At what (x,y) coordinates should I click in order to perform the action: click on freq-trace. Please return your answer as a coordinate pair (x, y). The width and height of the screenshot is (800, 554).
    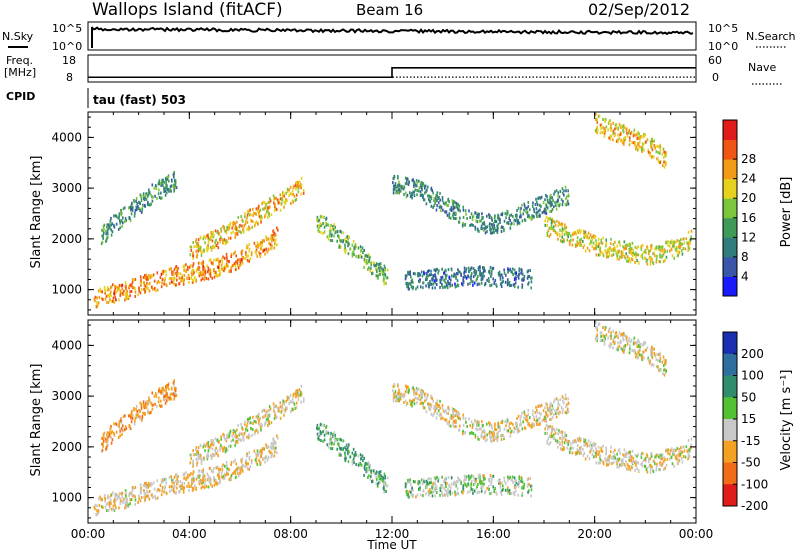
    Looking at the image, I should click on (392, 73).